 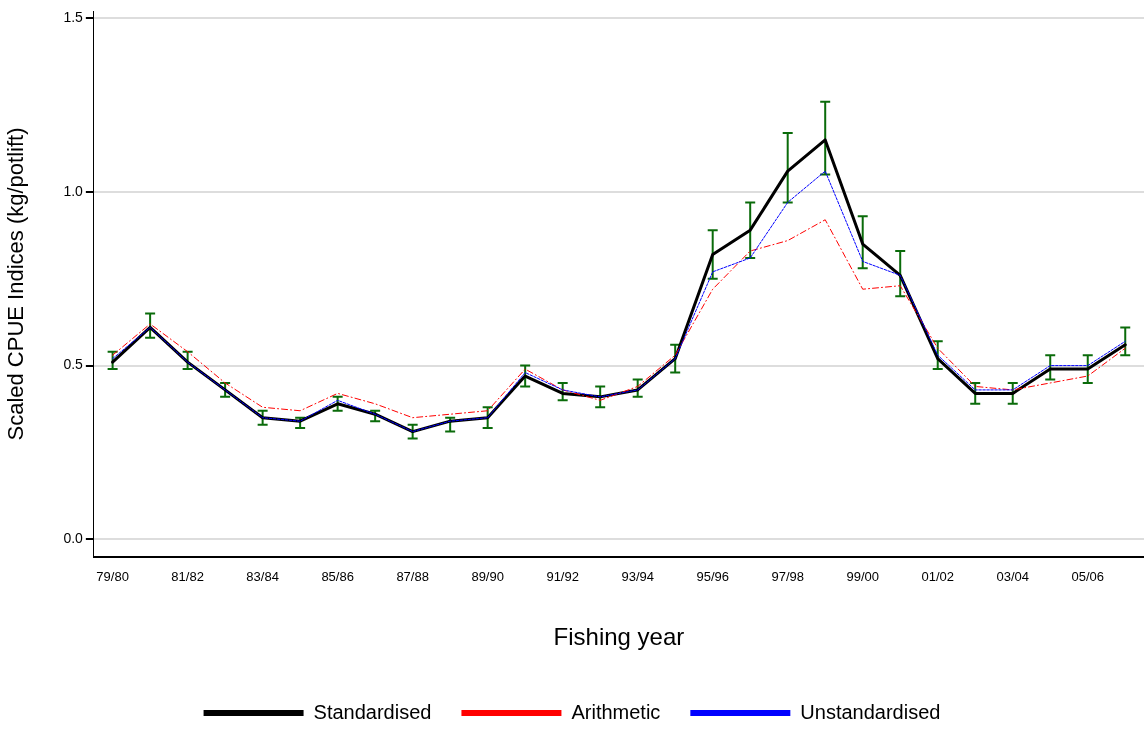 What do you see at coordinates (937, 576) in the screenshot?
I see `x-tick-label: 01/02` at bounding box center [937, 576].